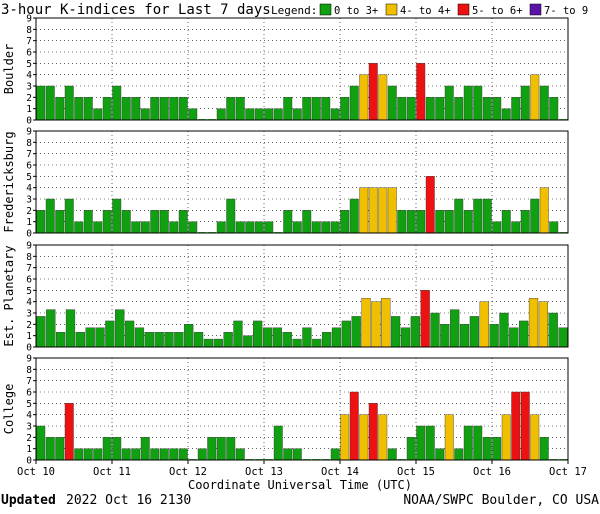 The image size is (600, 514). What do you see at coordinates (136, 10) in the screenshot?
I see `chart-title: 3-hour K-indices for Last 7 days` at bounding box center [136, 10].